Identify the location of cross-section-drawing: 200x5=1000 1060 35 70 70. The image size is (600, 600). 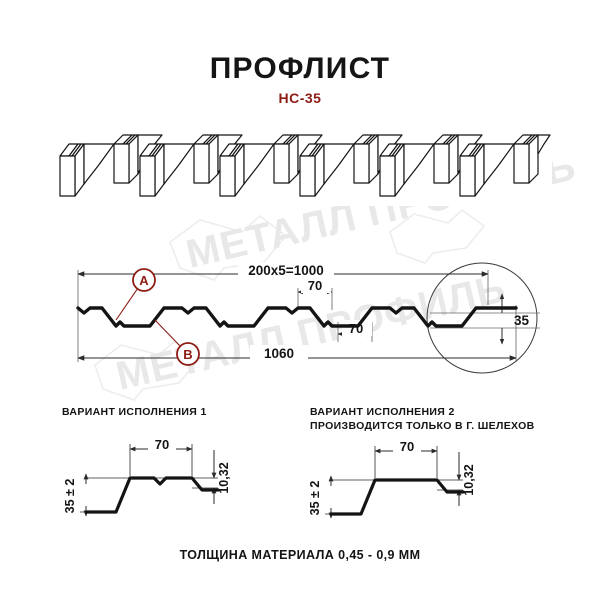
(308, 318).